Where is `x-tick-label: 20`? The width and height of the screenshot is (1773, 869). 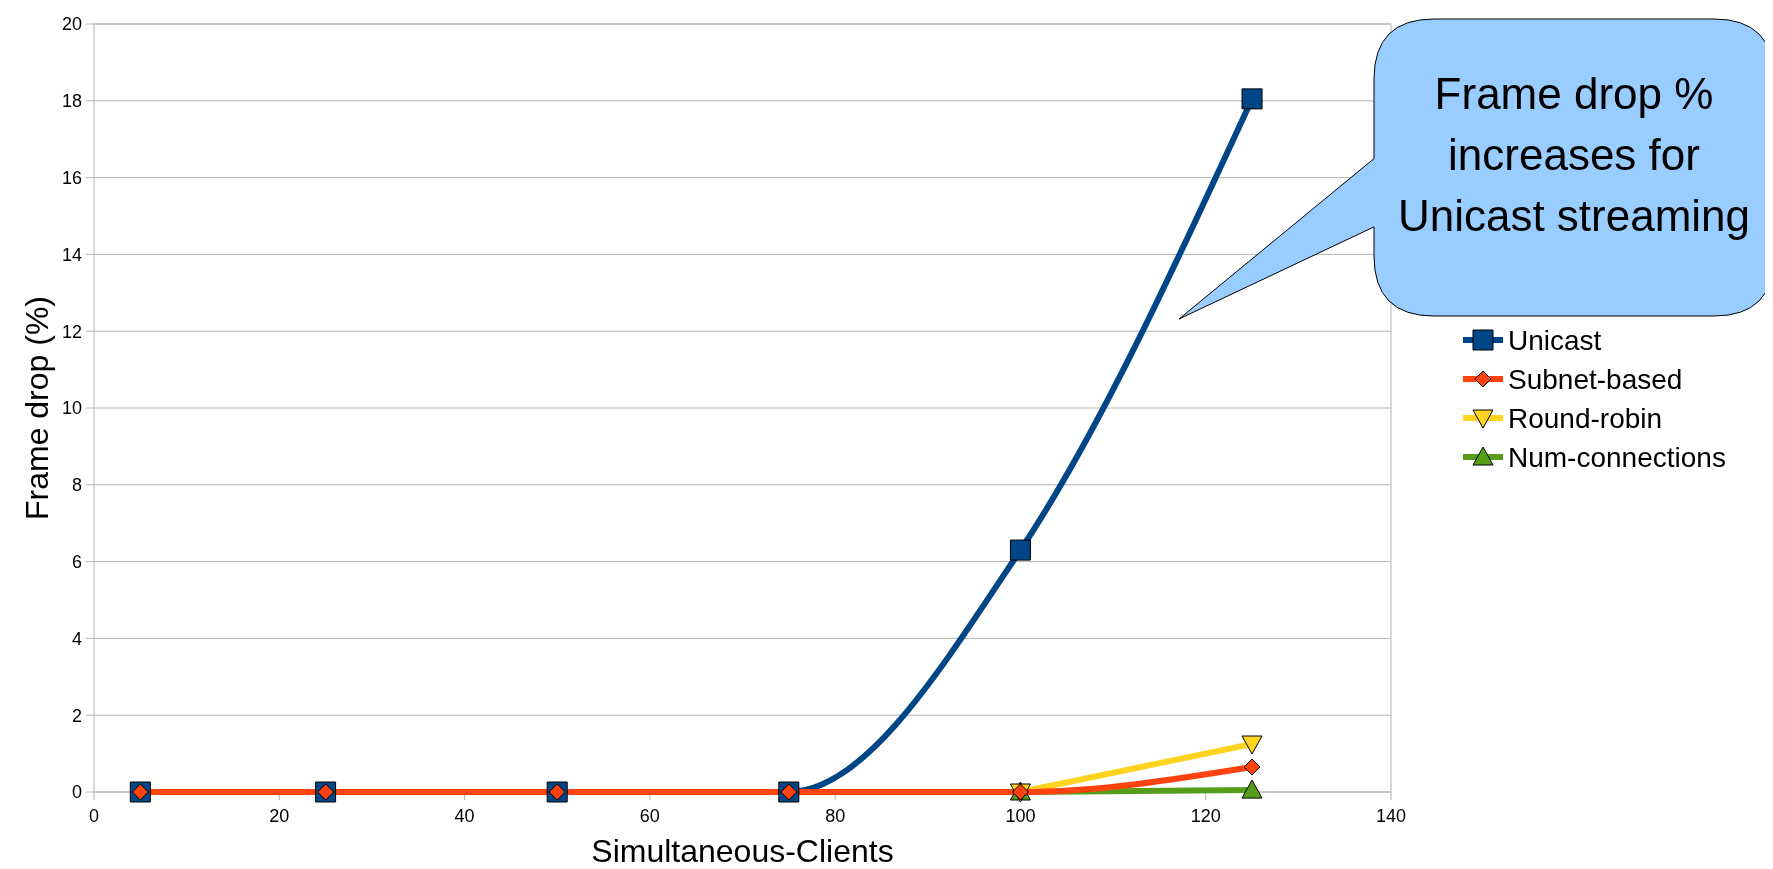 x-tick-label: 20 is located at coordinates (279, 816).